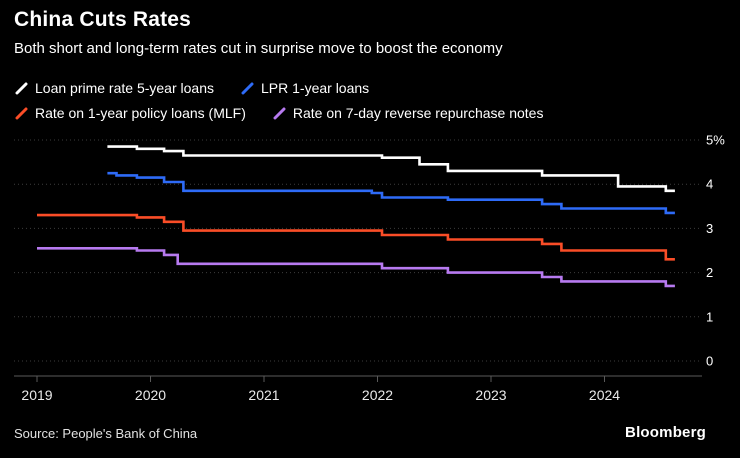  I want to click on legend-item-lpr-5y: Loan prime rate 5-year loans, so click(114, 88).